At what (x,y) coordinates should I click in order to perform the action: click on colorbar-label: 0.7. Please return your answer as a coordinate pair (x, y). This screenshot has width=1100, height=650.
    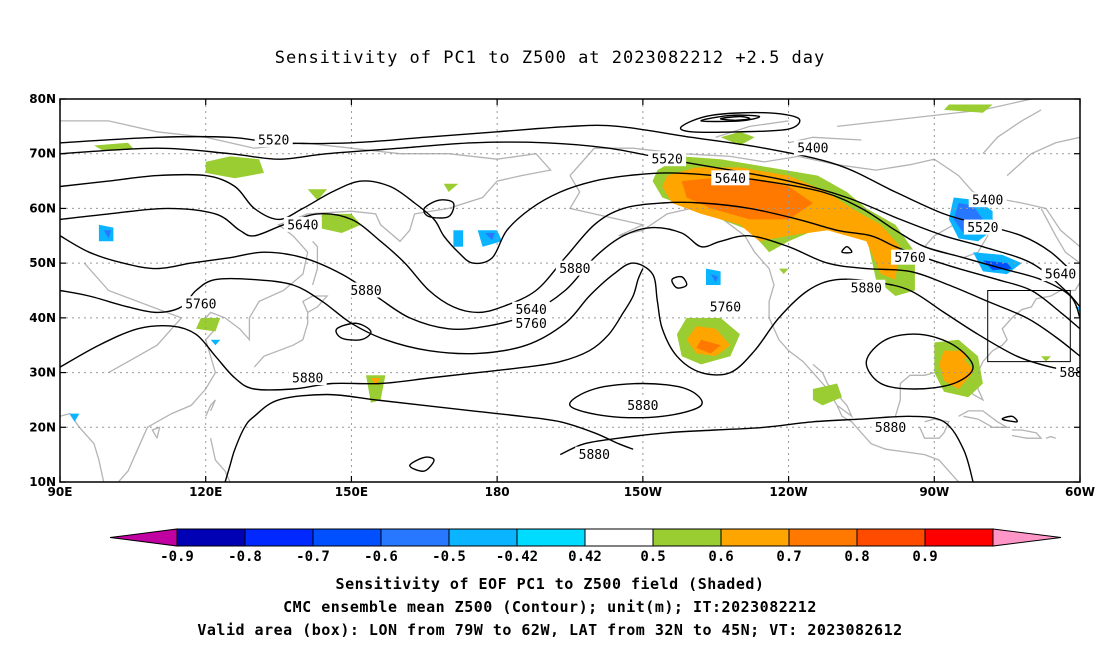
    Looking at the image, I should click on (788, 557).